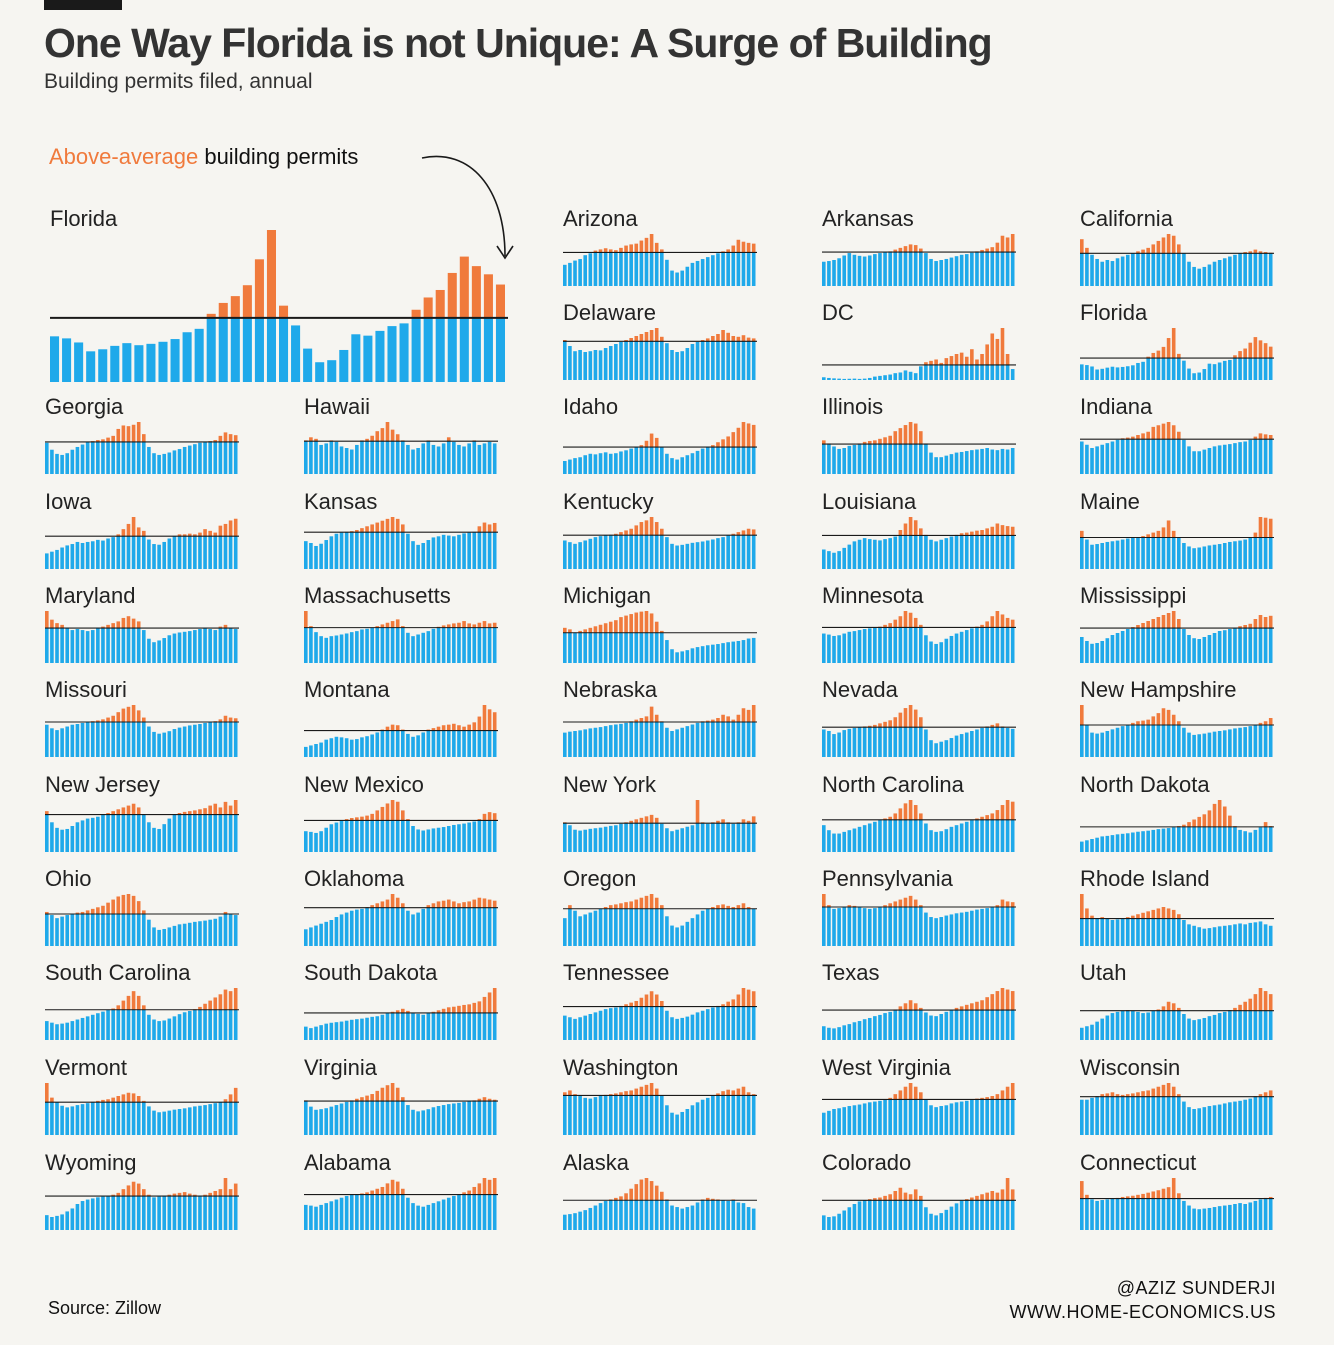  Describe the element at coordinates (919, 1095) in the screenshot. I see `chart-west-virginia: West Virginia` at that location.